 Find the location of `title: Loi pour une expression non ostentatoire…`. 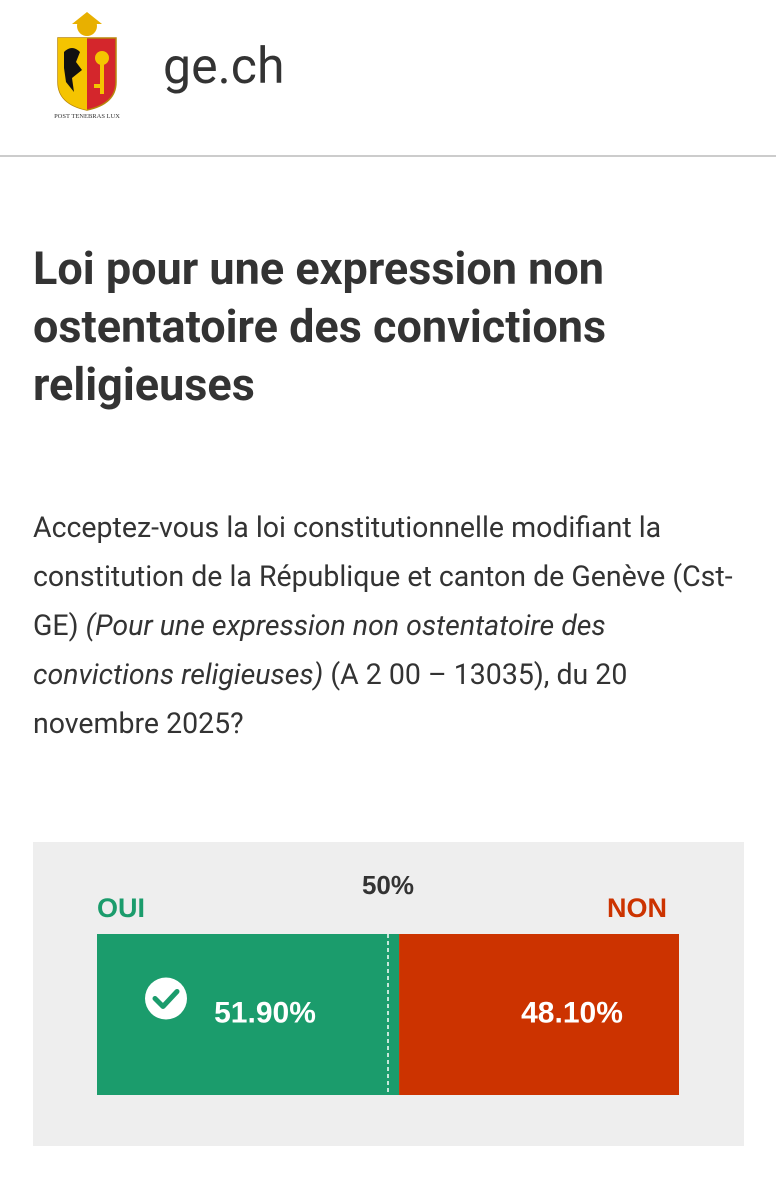

title: Loi pour une expression non ostentatoire… is located at coordinates (320, 326).